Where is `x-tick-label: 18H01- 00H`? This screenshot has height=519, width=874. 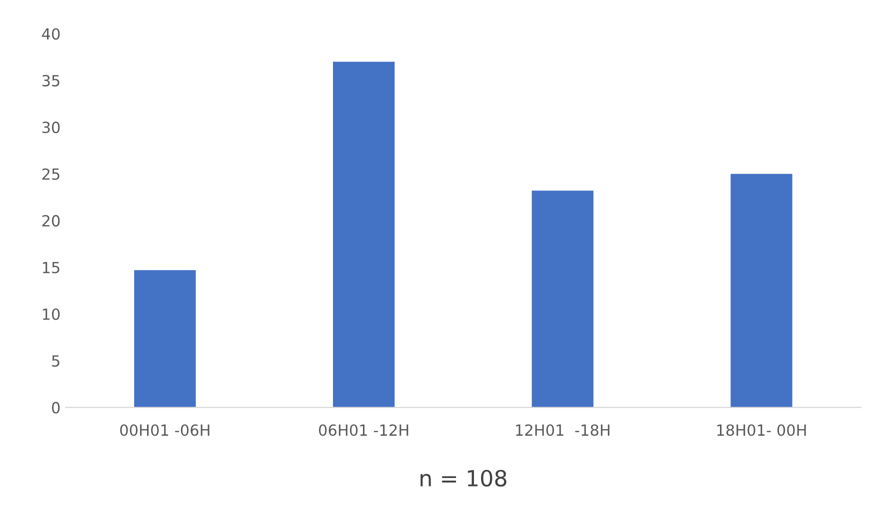 x-tick-label: 18H01- 00H is located at coordinates (761, 430).